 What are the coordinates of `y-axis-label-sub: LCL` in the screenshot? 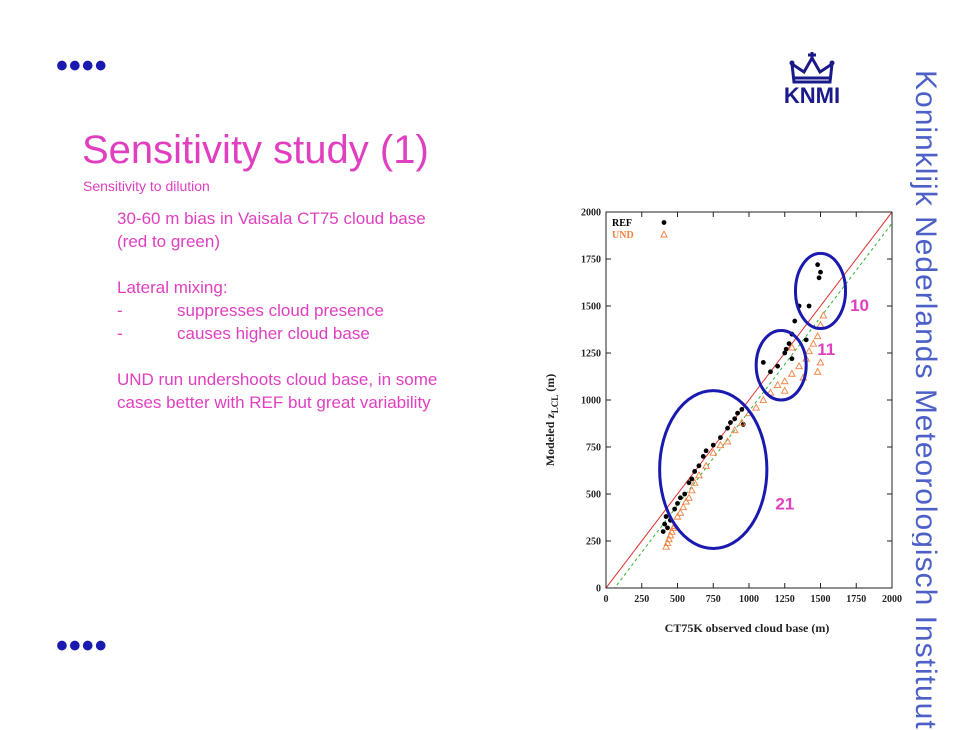 It's located at (555, 404).